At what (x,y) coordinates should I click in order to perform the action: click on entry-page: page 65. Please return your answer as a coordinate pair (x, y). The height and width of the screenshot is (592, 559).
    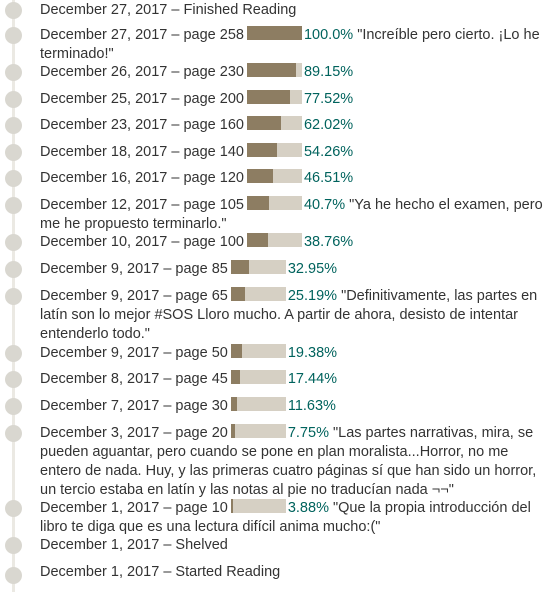
    Looking at the image, I should click on (201, 296).